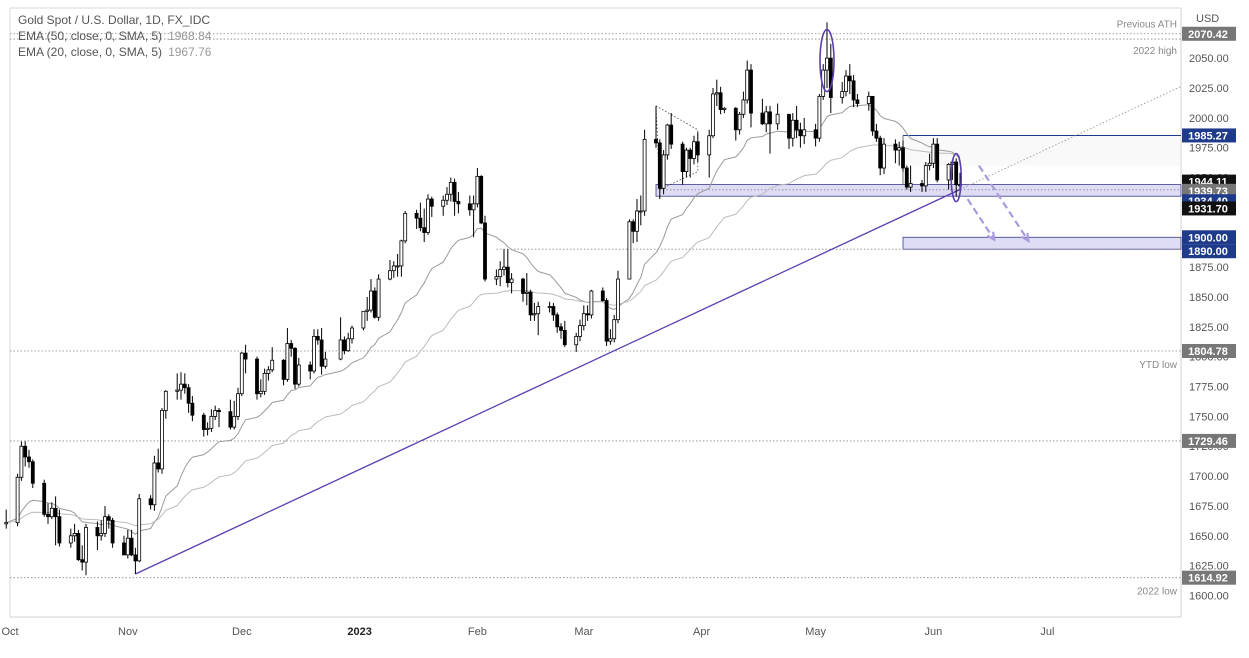 This screenshot has height=658, width=1249. What do you see at coordinates (190, 36) in the screenshot?
I see `ema50-value: 1968.84` at bounding box center [190, 36].